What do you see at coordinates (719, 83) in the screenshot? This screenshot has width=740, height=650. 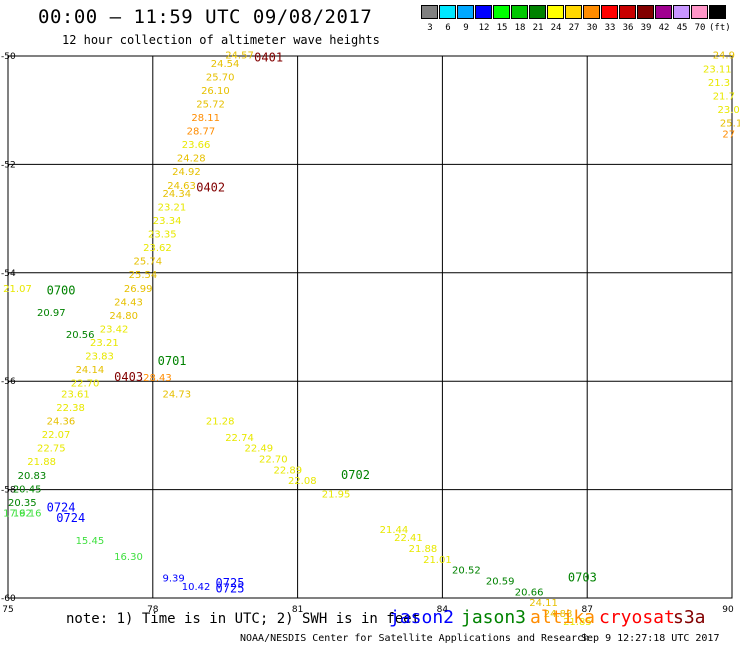 I see `wave-height-value: 21.3` at bounding box center [719, 83].